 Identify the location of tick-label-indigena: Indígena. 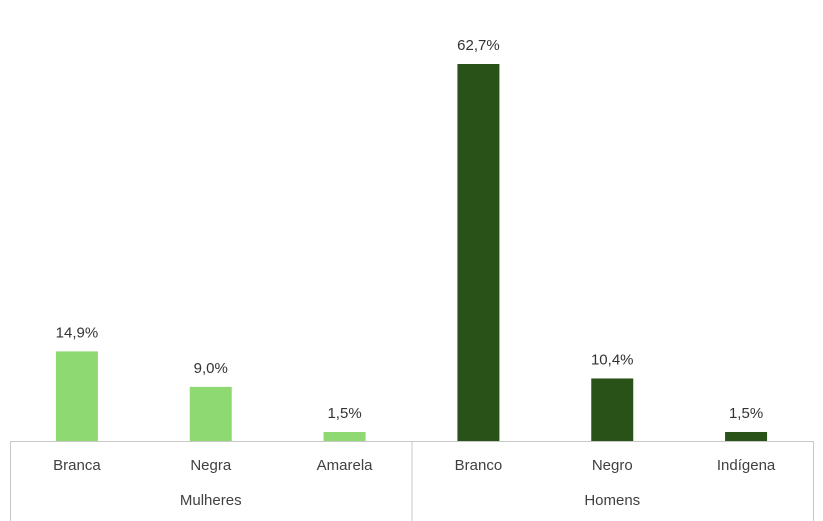
(746, 465).